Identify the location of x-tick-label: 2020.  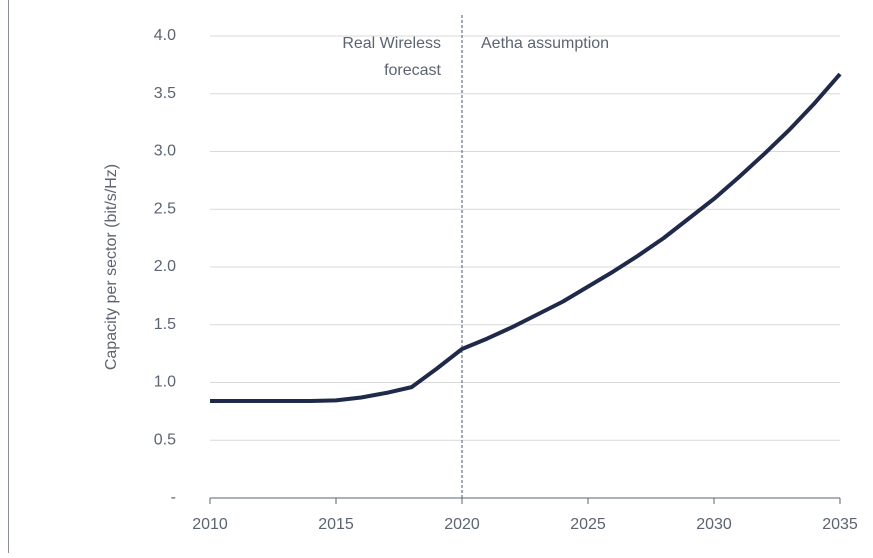
(462, 524).